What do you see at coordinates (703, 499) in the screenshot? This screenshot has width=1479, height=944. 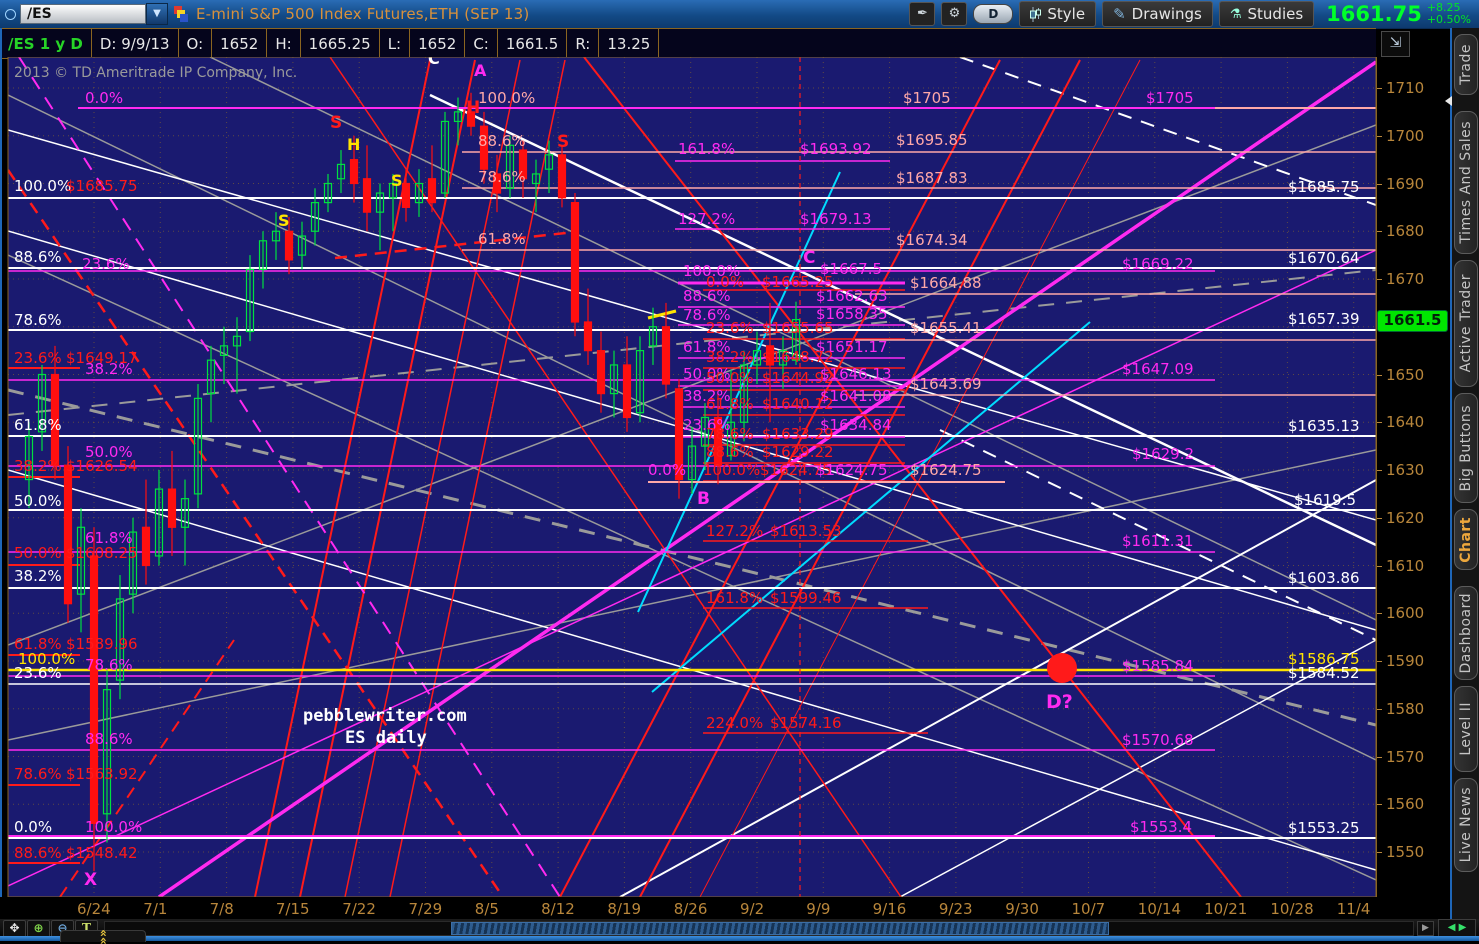 I see `svg-text: B` at bounding box center [703, 499].